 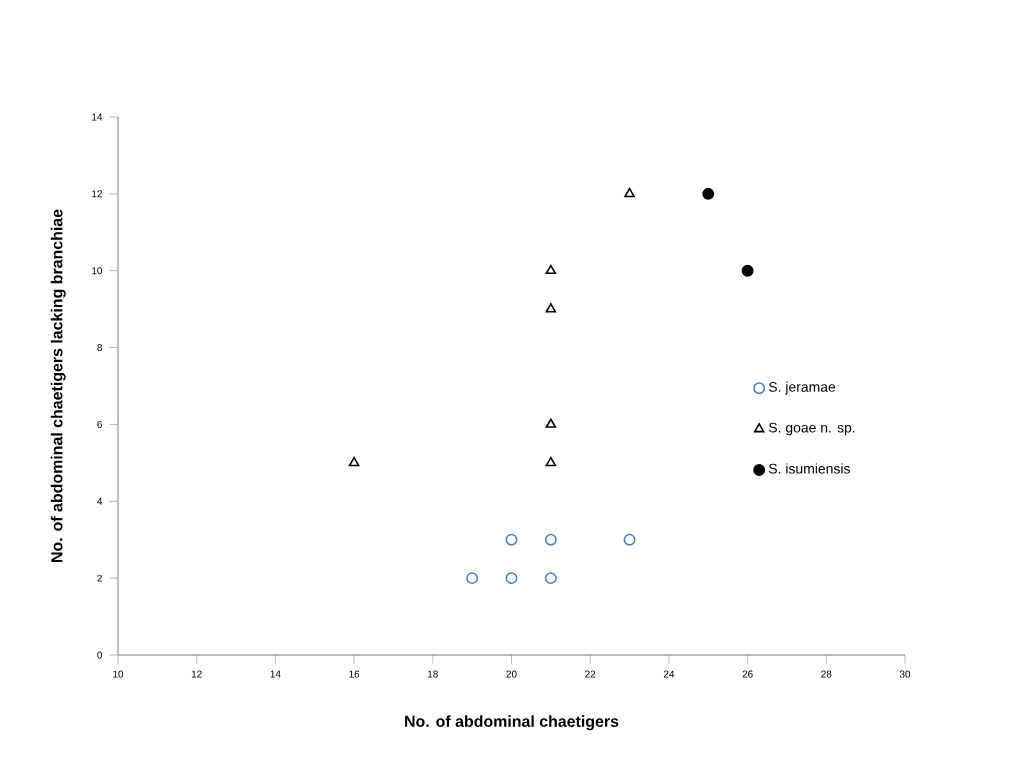 What do you see at coordinates (58, 385) in the screenshot?
I see `y-axis-title: No. of abdominal chaetigers lacking branchiae` at bounding box center [58, 385].